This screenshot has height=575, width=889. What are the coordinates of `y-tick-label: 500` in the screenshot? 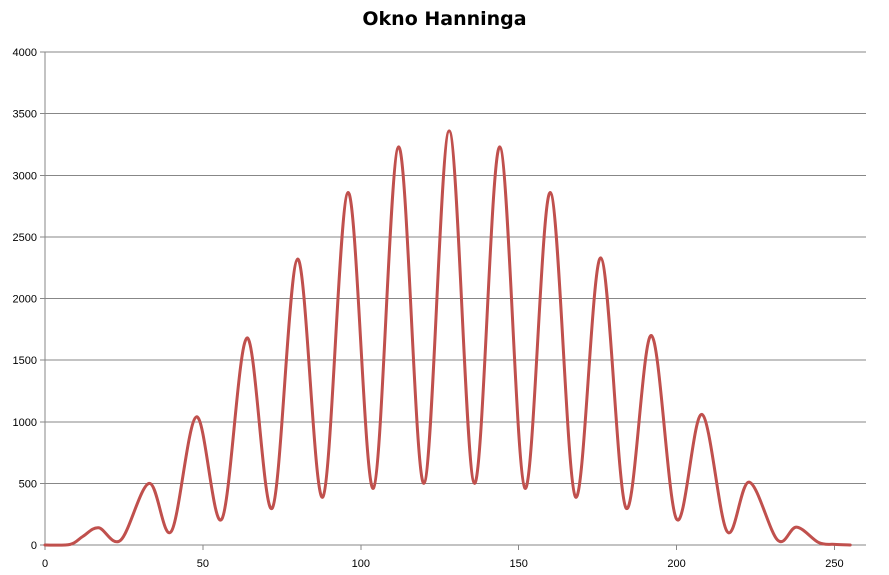 It's located at (28, 484).